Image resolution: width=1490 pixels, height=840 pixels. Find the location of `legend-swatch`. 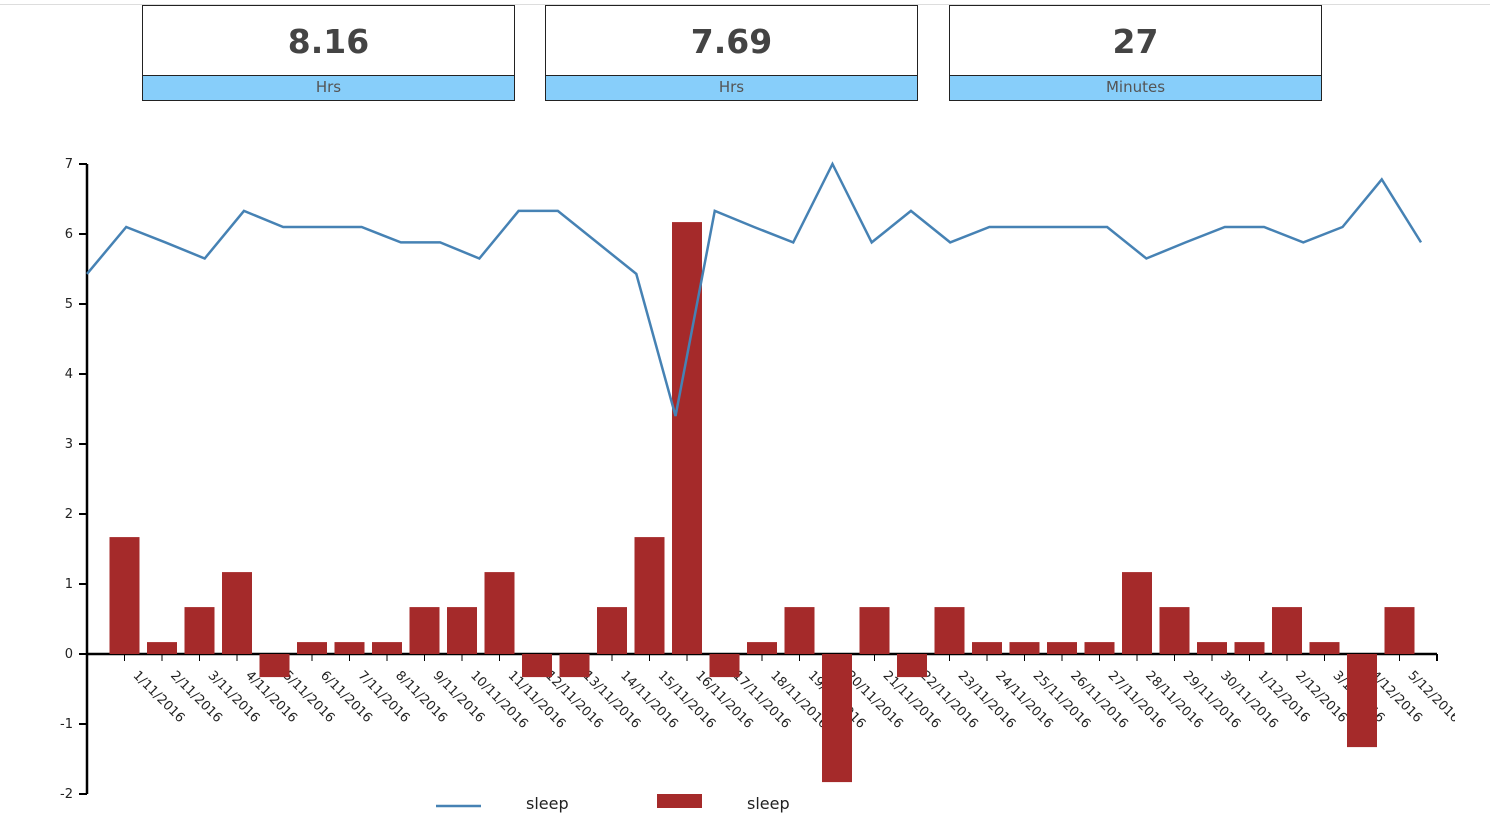

legend-swatch is located at coordinates (679, 801).